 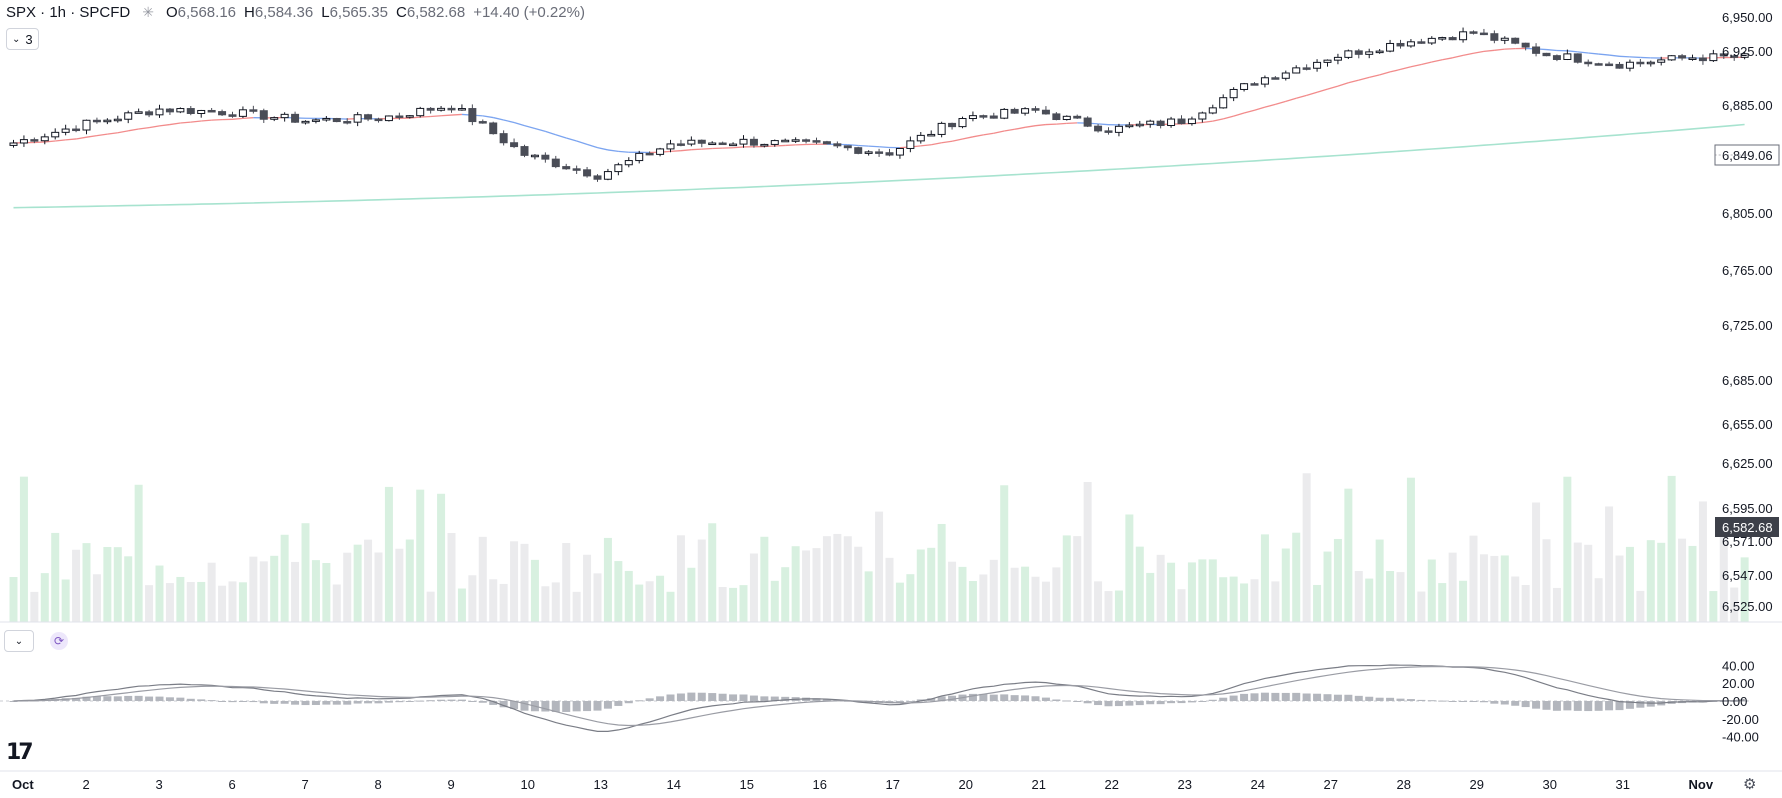 What do you see at coordinates (1747, 463) in the screenshot?
I see `price-tick-label: 6,625.00` at bounding box center [1747, 463].